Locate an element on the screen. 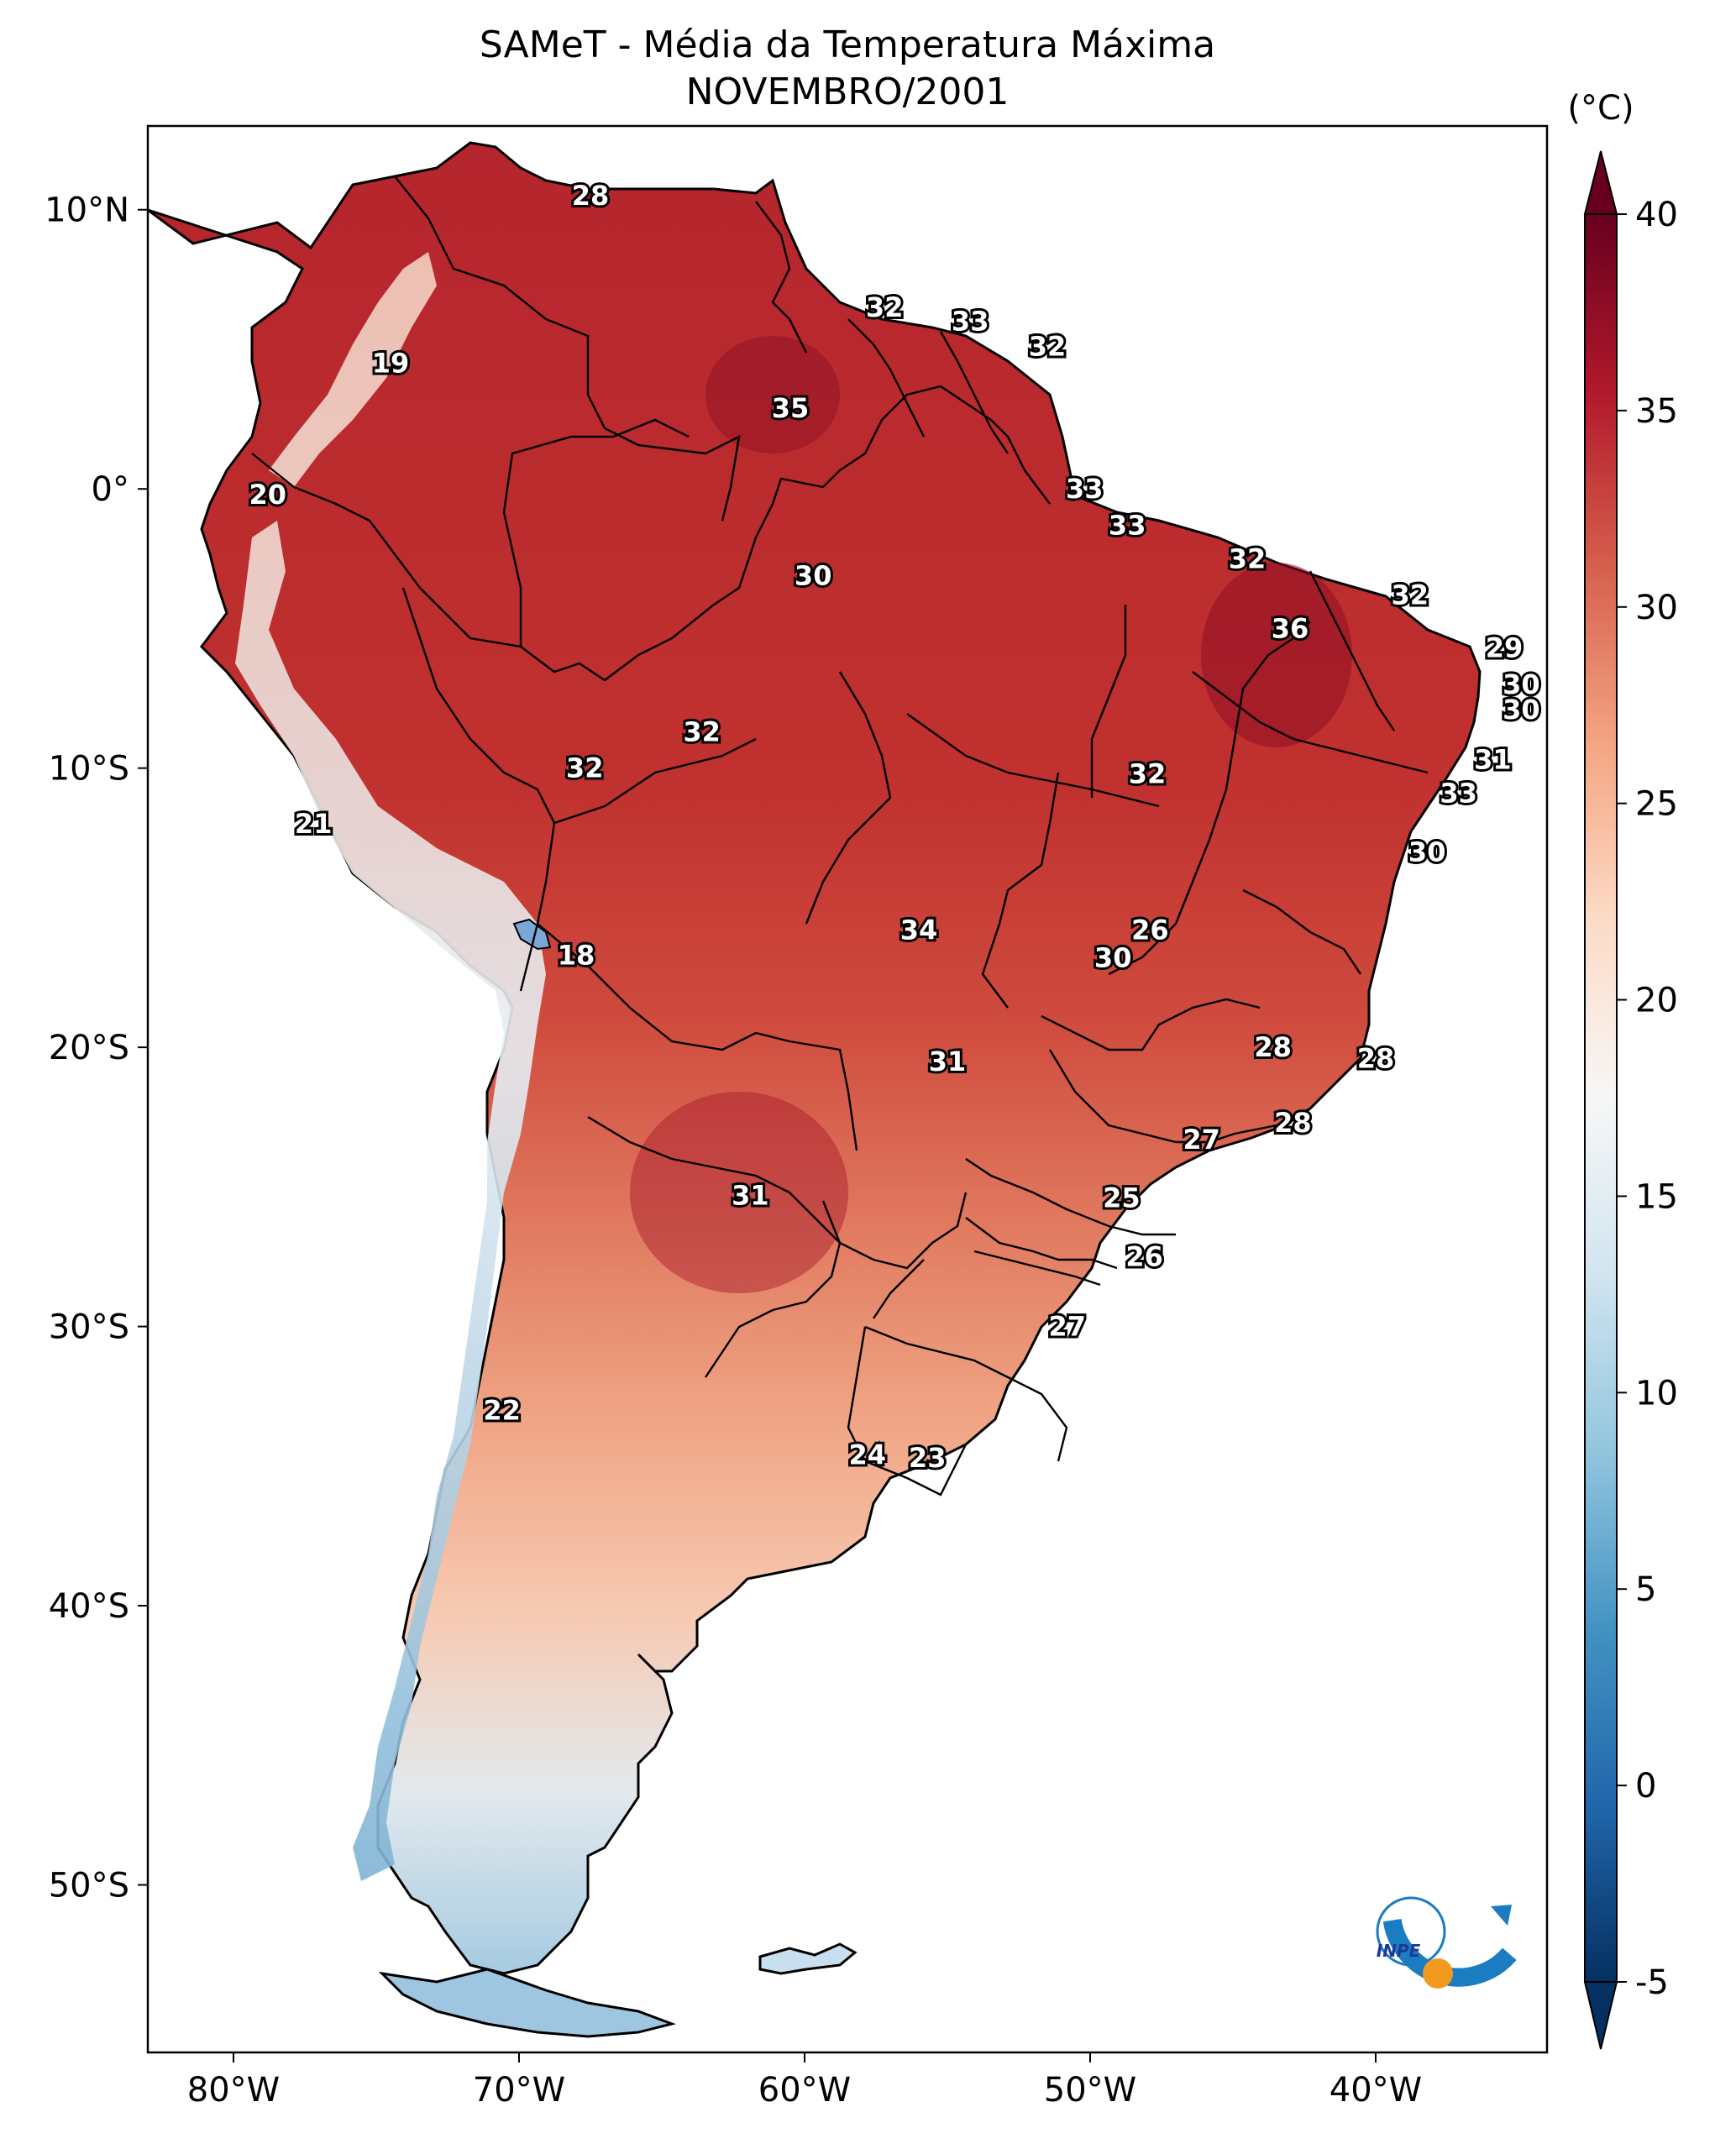 The width and height of the screenshot is (1736, 2149). colorbar-bottom-extension is located at coordinates (1600, 2015).